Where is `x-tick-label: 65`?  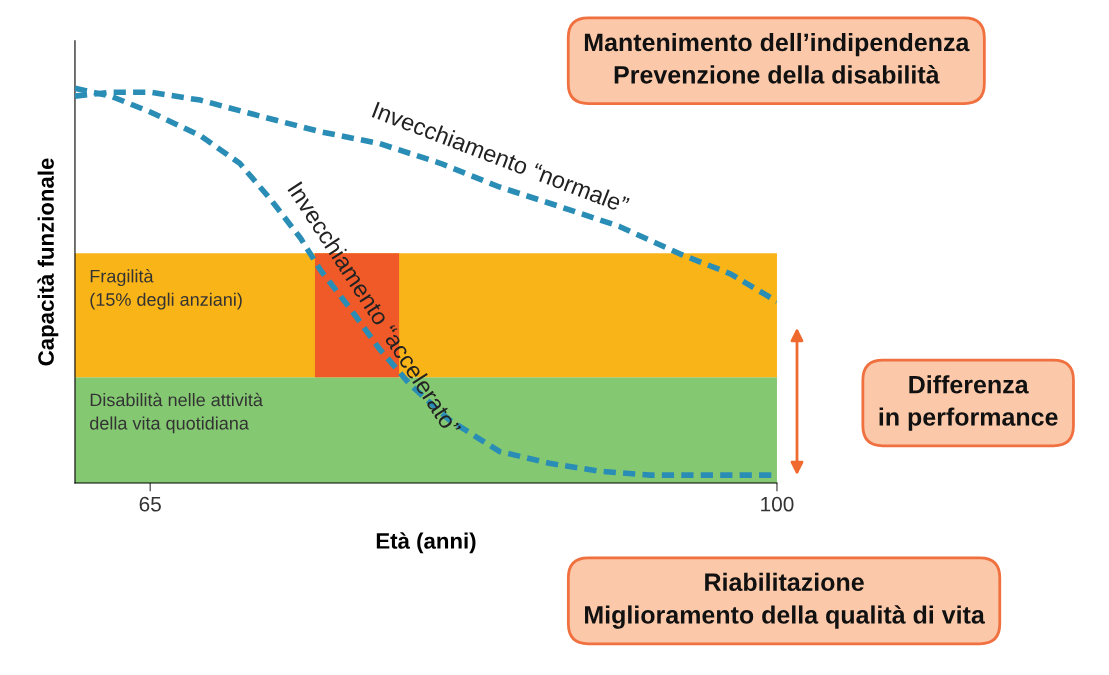 x-tick-label: 65 is located at coordinates (150, 504).